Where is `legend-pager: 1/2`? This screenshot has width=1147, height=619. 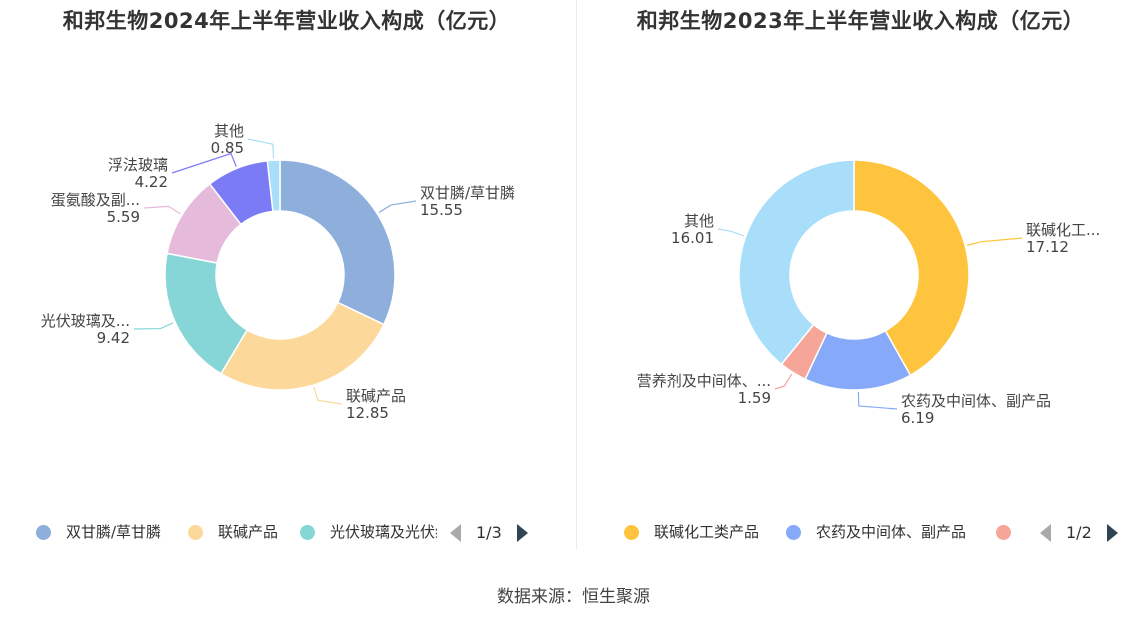
legend-pager: 1/2 is located at coordinates (1080, 533).